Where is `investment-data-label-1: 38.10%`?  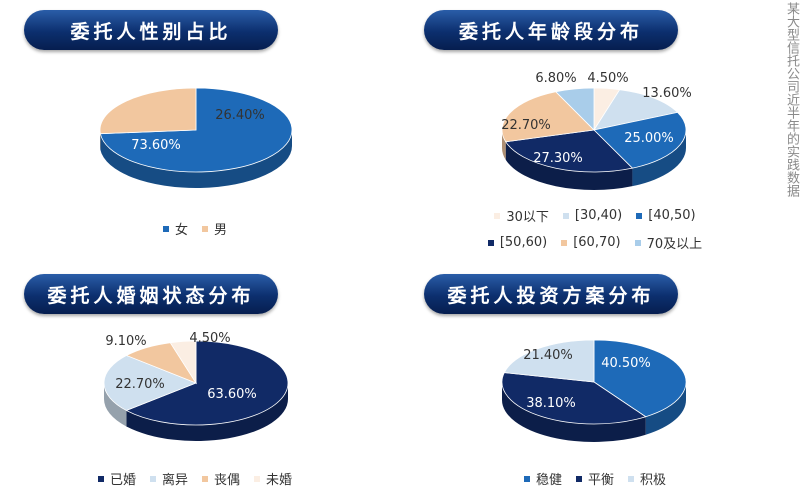 investment-data-label-1: 38.10% is located at coordinates (551, 403).